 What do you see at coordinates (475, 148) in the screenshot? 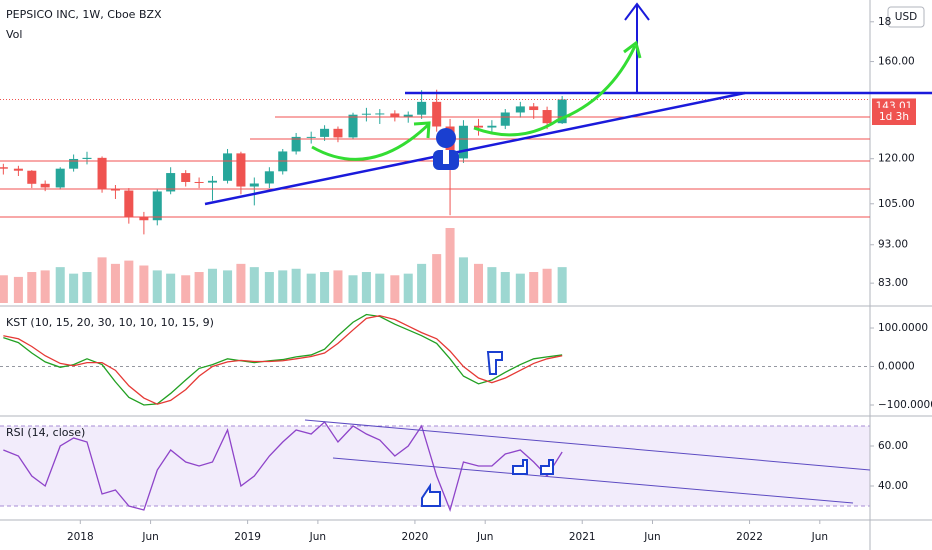
I see `trend-line` at bounding box center [475, 148].